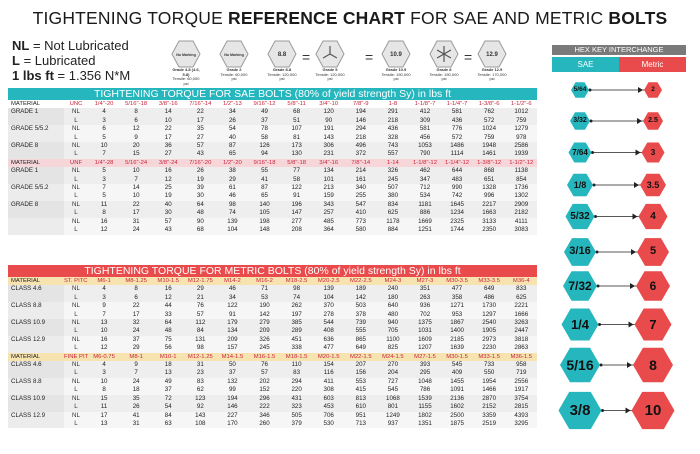  I want to click on torque-cell: 146, so click(232, 407).